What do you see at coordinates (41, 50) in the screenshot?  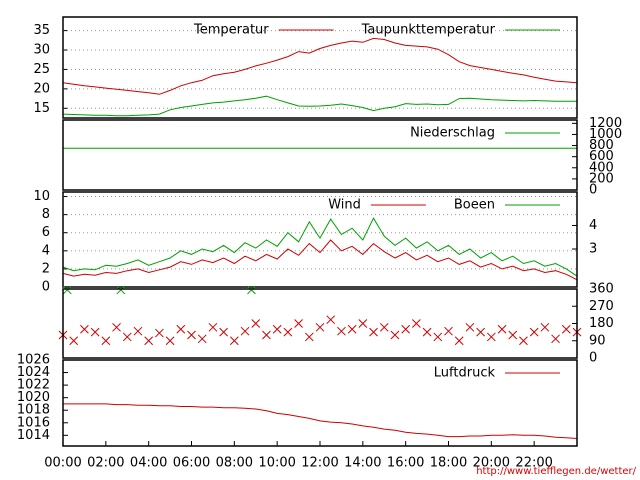 I see `y-tick-label: 30` at bounding box center [41, 50].